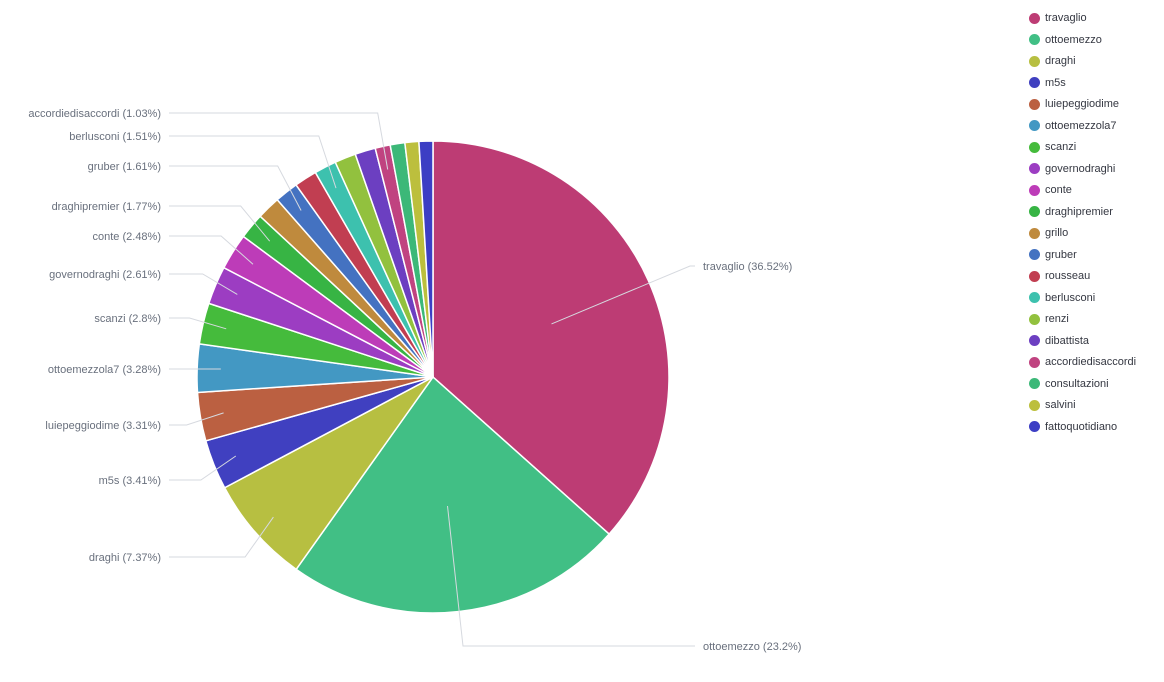 This screenshot has width=1164, height=682. What do you see at coordinates (1057, 233) in the screenshot?
I see `legend-label: grillo` at bounding box center [1057, 233].